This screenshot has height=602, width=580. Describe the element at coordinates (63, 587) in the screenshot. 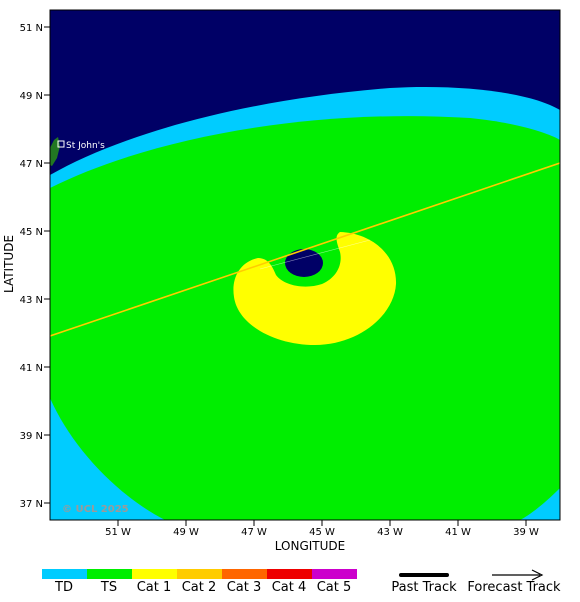

I see `legend-label-td: TD` at that location.